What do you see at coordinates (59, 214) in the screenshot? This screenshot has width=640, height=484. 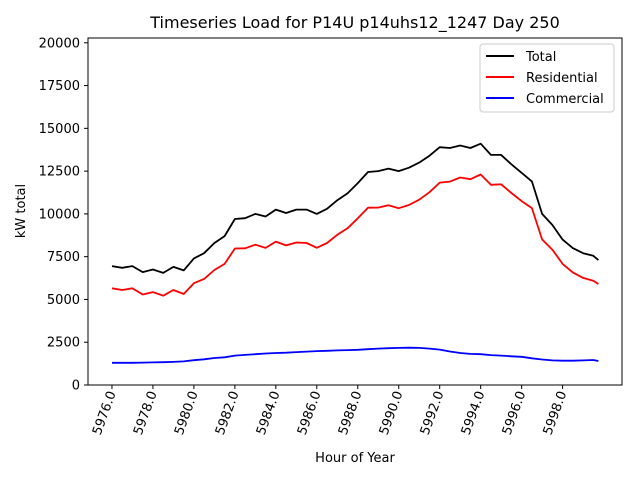 I see `y-tick-label: 10000` at bounding box center [59, 214].